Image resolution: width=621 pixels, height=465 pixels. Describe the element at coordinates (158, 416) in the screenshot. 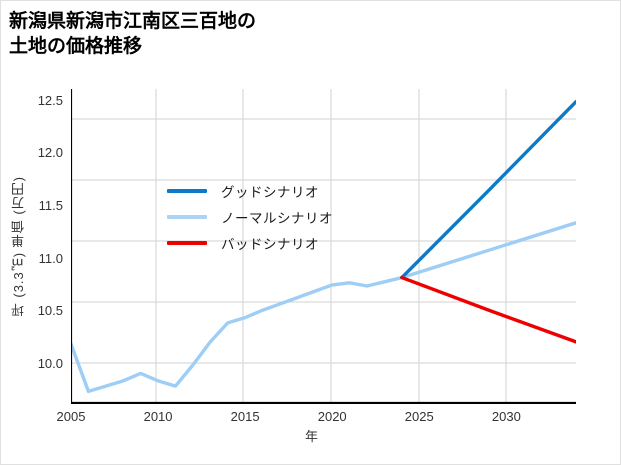

I see `x-tick-label: 2010` at that location.